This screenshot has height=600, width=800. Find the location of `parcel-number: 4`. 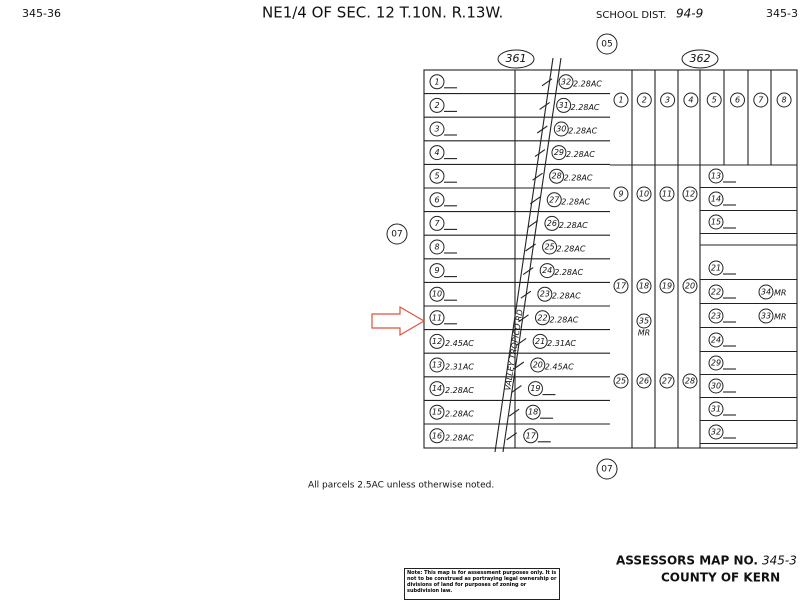

parcel-number: 4 is located at coordinates (690, 100).